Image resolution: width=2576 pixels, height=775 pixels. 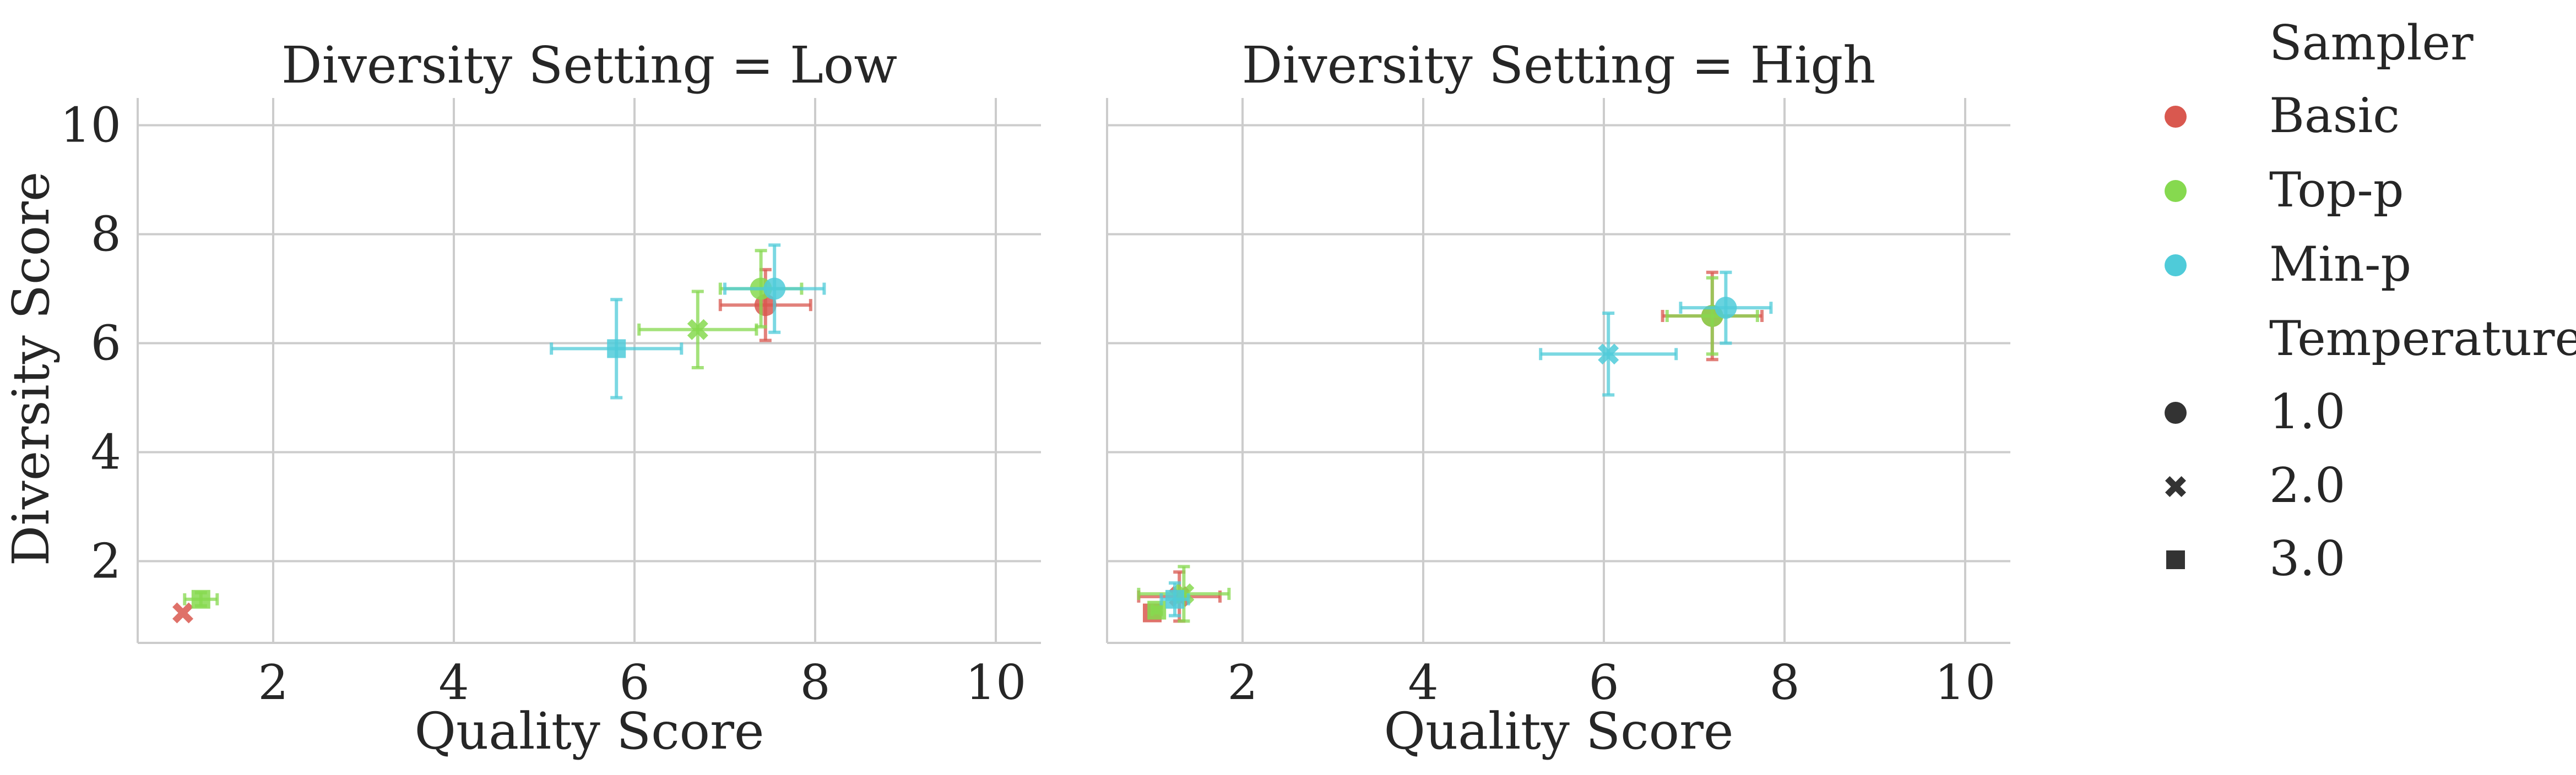 I want to click on y-tick-label: 6, so click(x=106, y=343).